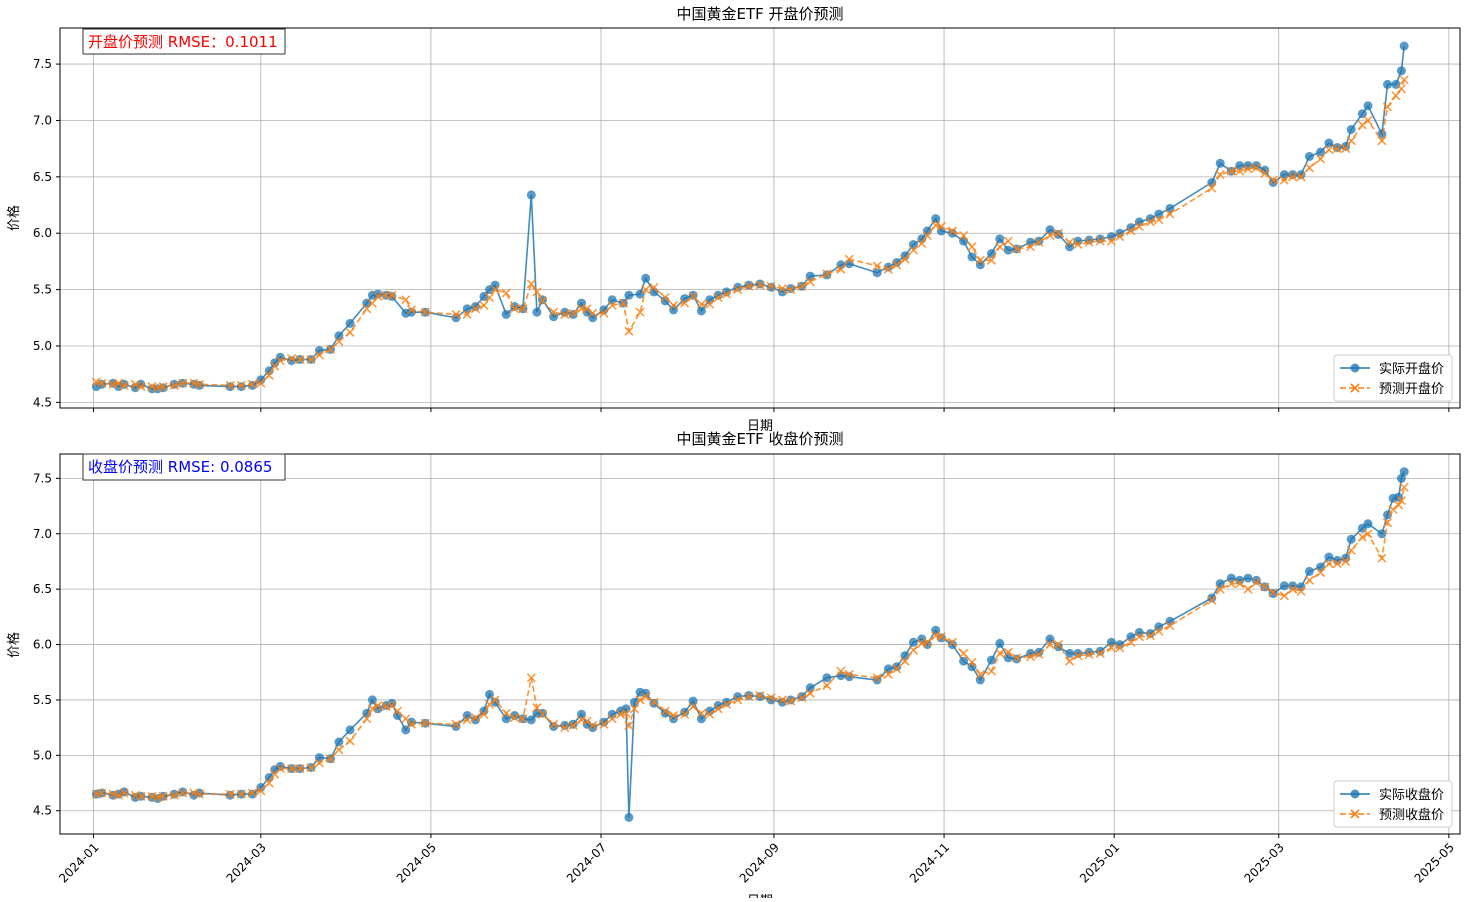  I want to click on y-tick-label: 5.0, so click(42, 346).